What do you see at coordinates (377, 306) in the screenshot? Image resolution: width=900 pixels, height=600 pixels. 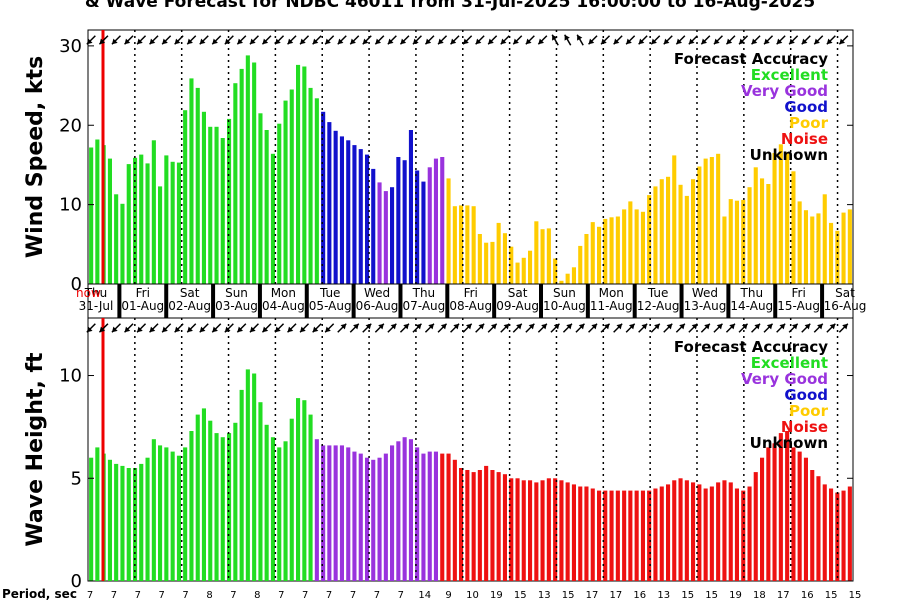 I see `date-label: 06-Aug` at bounding box center [377, 306].